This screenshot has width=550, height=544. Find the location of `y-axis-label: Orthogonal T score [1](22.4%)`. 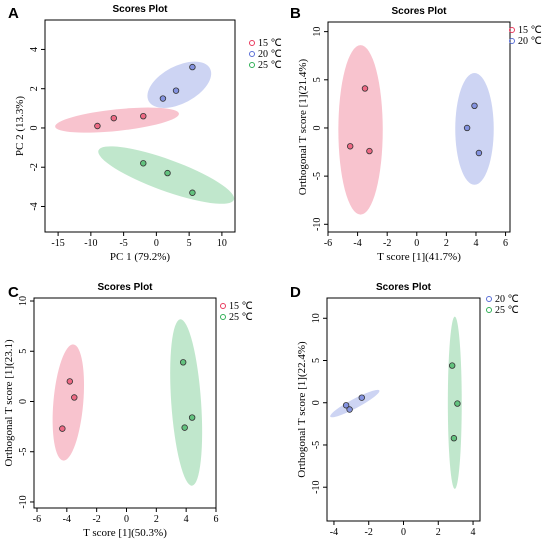

y-axis-label: Orthogonal T score [1](22.4%) is located at coordinates (302, 409).